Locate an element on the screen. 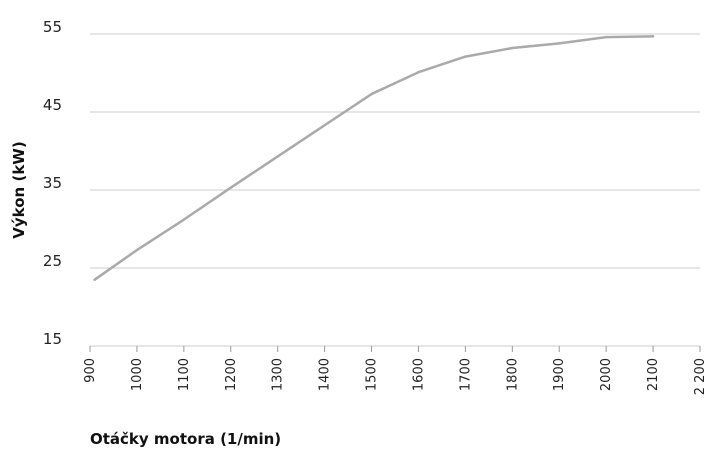 The width and height of the screenshot is (708, 450). x-tick-label: 1200 is located at coordinates (231, 374).